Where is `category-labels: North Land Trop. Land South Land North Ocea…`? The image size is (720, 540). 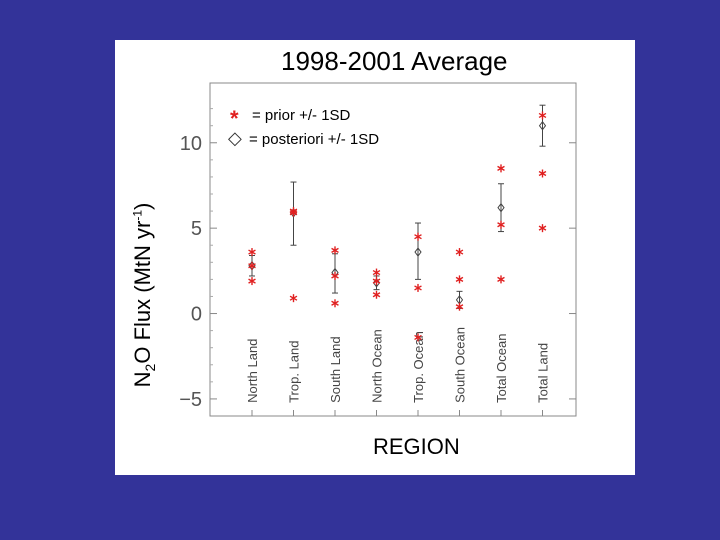 category-labels: North Land Trop. Land South Land North Ocea… is located at coordinates (398, 365).